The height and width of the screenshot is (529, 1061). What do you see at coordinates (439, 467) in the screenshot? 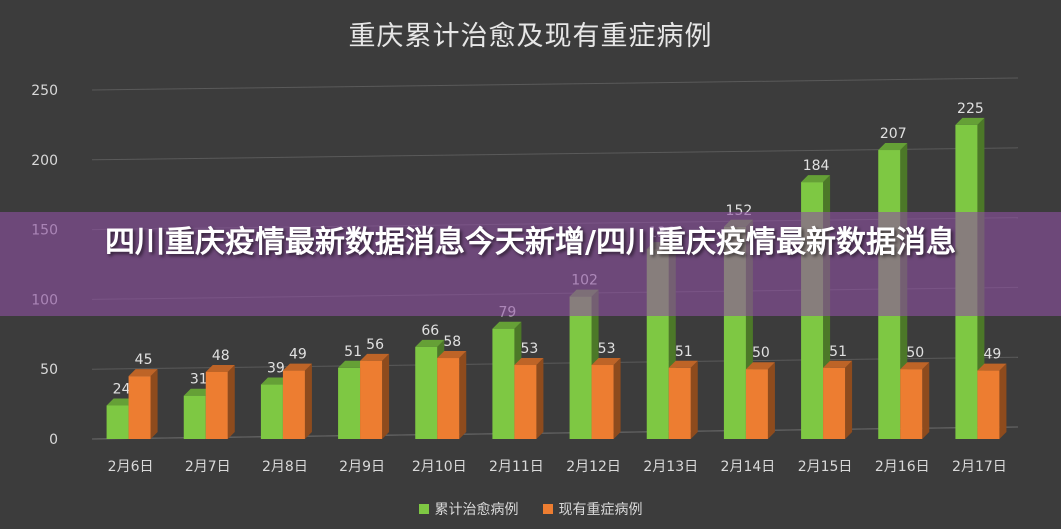
I see `x-tick-label: 2月10日` at bounding box center [439, 467].